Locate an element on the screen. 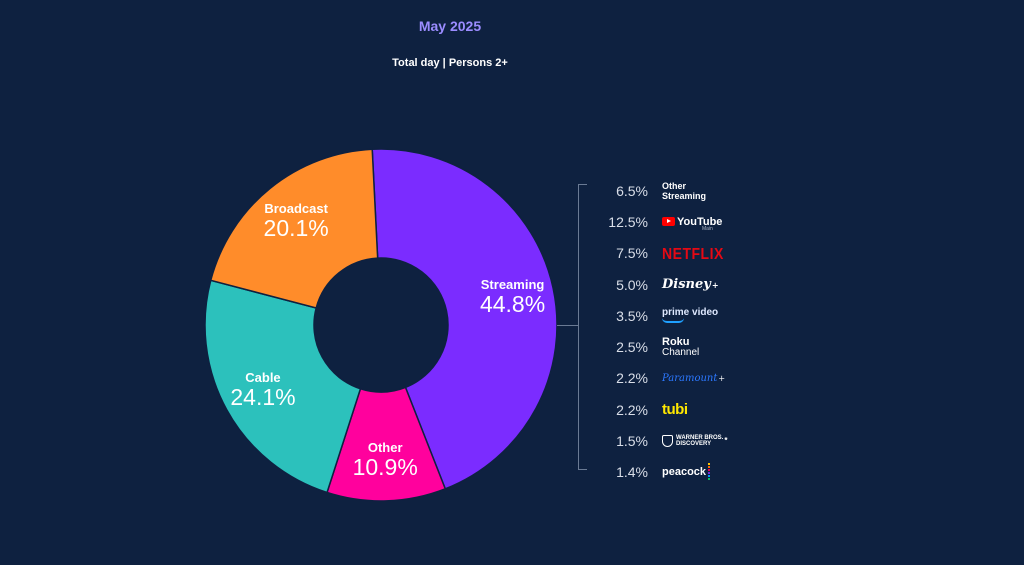 Image resolution: width=1024 pixels, height=565 pixels. slice-label-streaming: Streaming 44.8% is located at coordinates (512, 297).